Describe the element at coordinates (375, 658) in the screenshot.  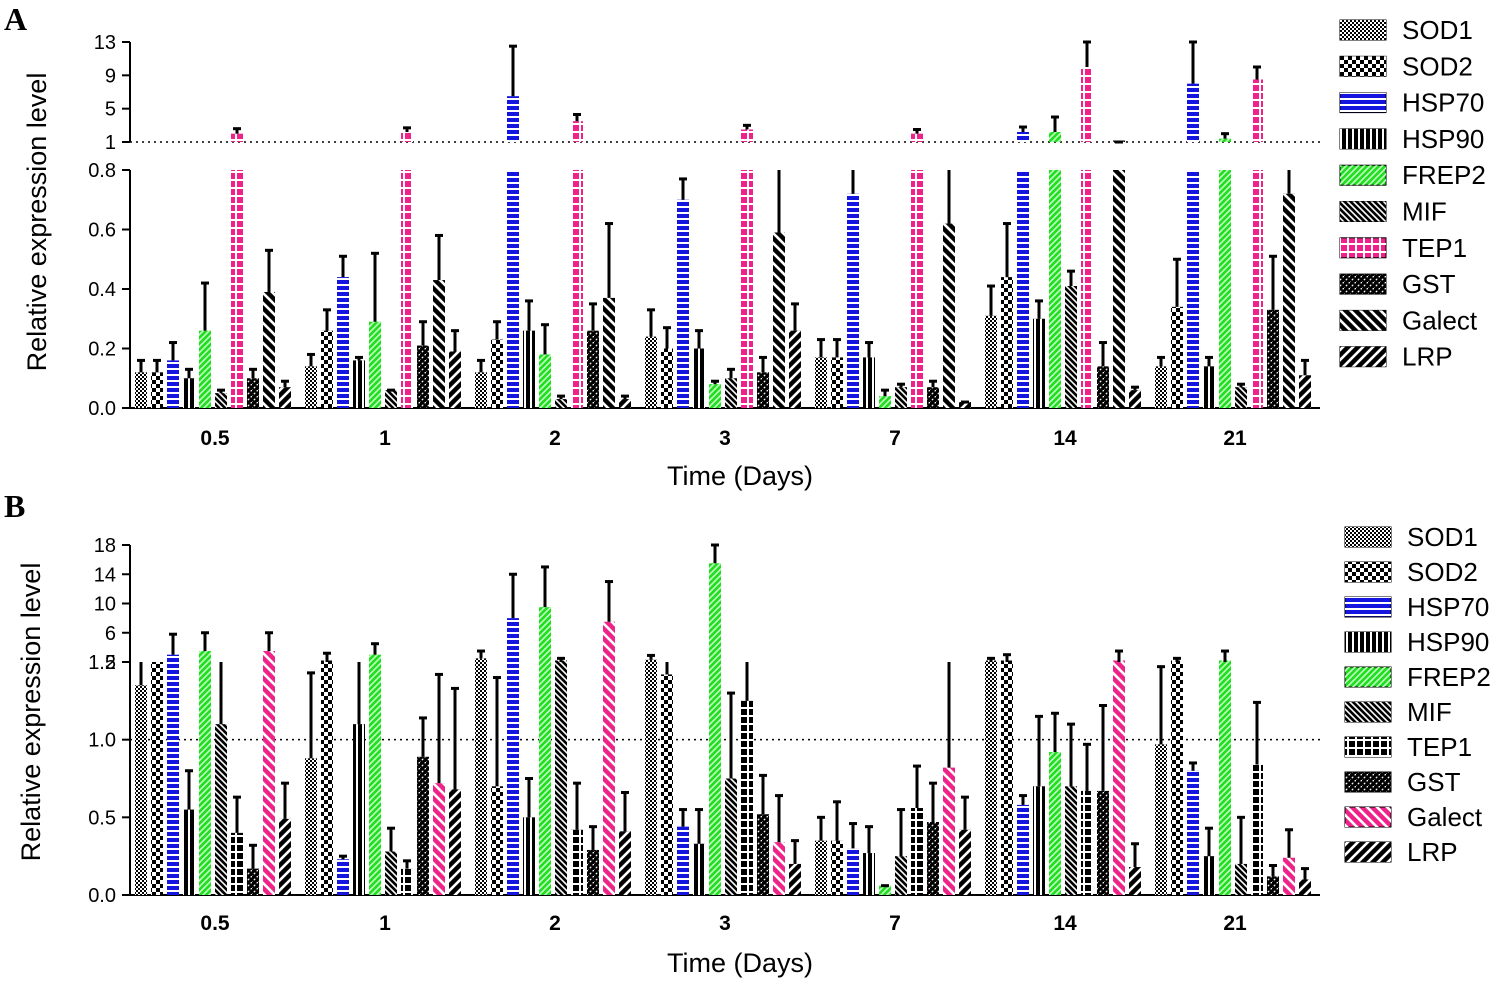
I see `bar-frep2-1-upper-pattern` at that location.